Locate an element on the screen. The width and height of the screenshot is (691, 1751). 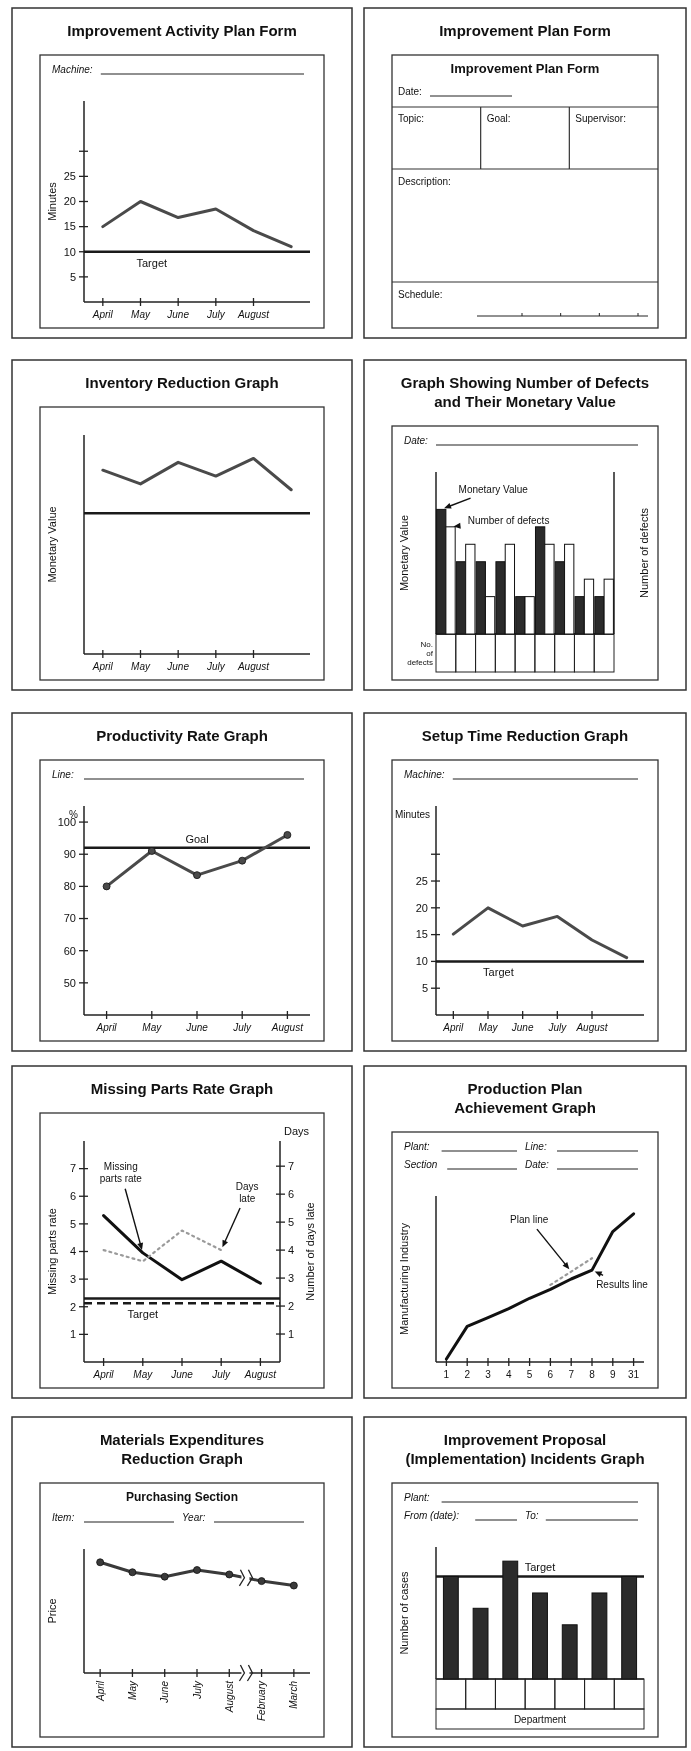
y2-axis-title: Number of days late is located at coordinates (310, 1251).